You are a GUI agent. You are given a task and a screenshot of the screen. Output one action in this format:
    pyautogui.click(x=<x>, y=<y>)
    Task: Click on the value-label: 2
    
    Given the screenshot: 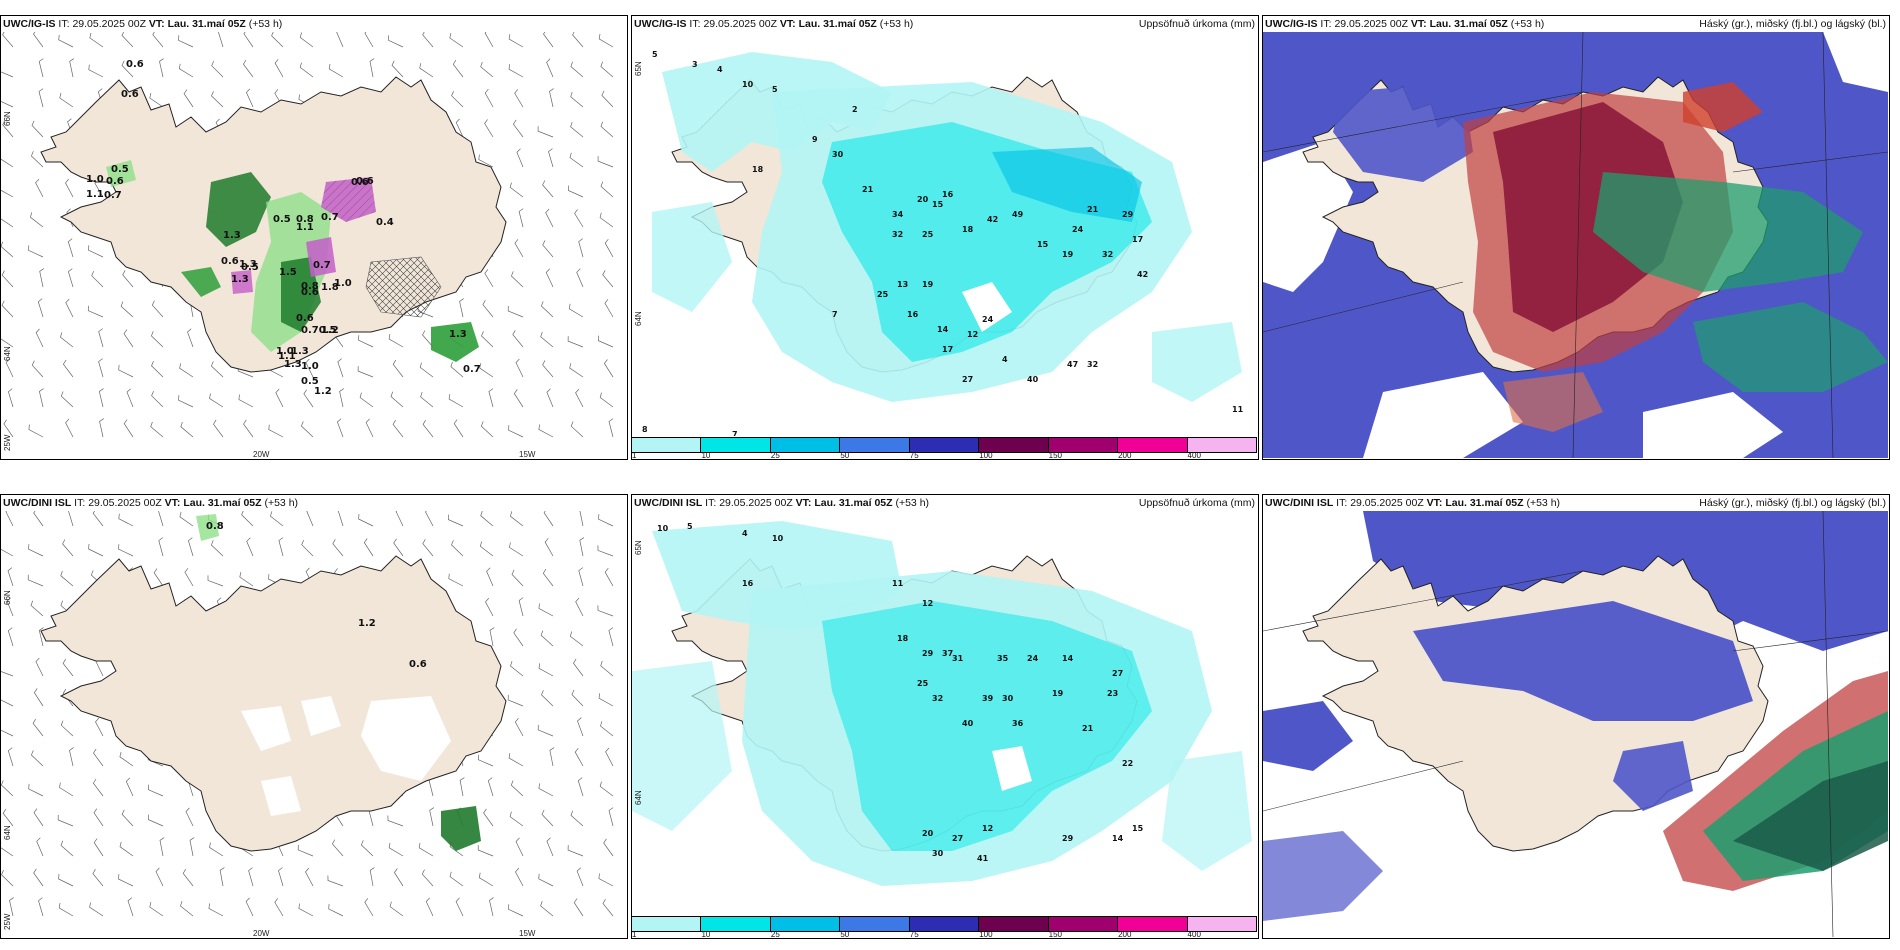 What is the action you would take?
    pyautogui.click(x=855, y=109)
    